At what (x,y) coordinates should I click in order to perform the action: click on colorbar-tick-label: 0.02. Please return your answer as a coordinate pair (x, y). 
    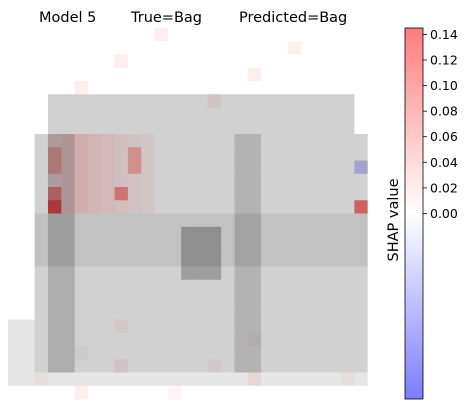
    Looking at the image, I should click on (444, 187).